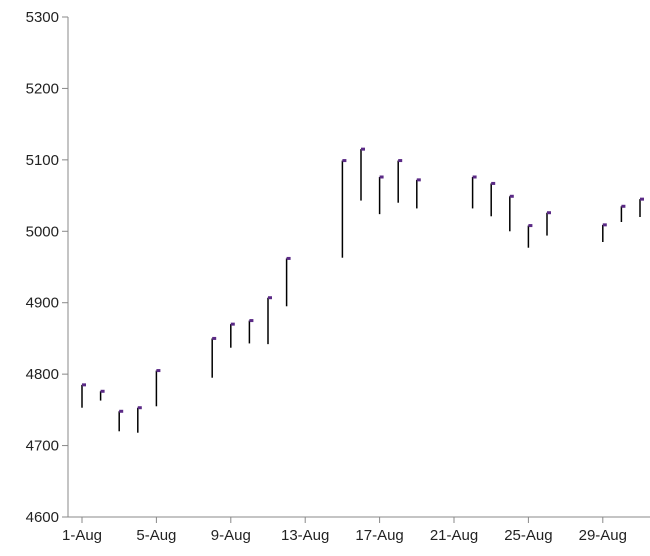 This screenshot has height=556, width=650. I want to click on x-tick-label: 21-Aug, so click(454, 535).